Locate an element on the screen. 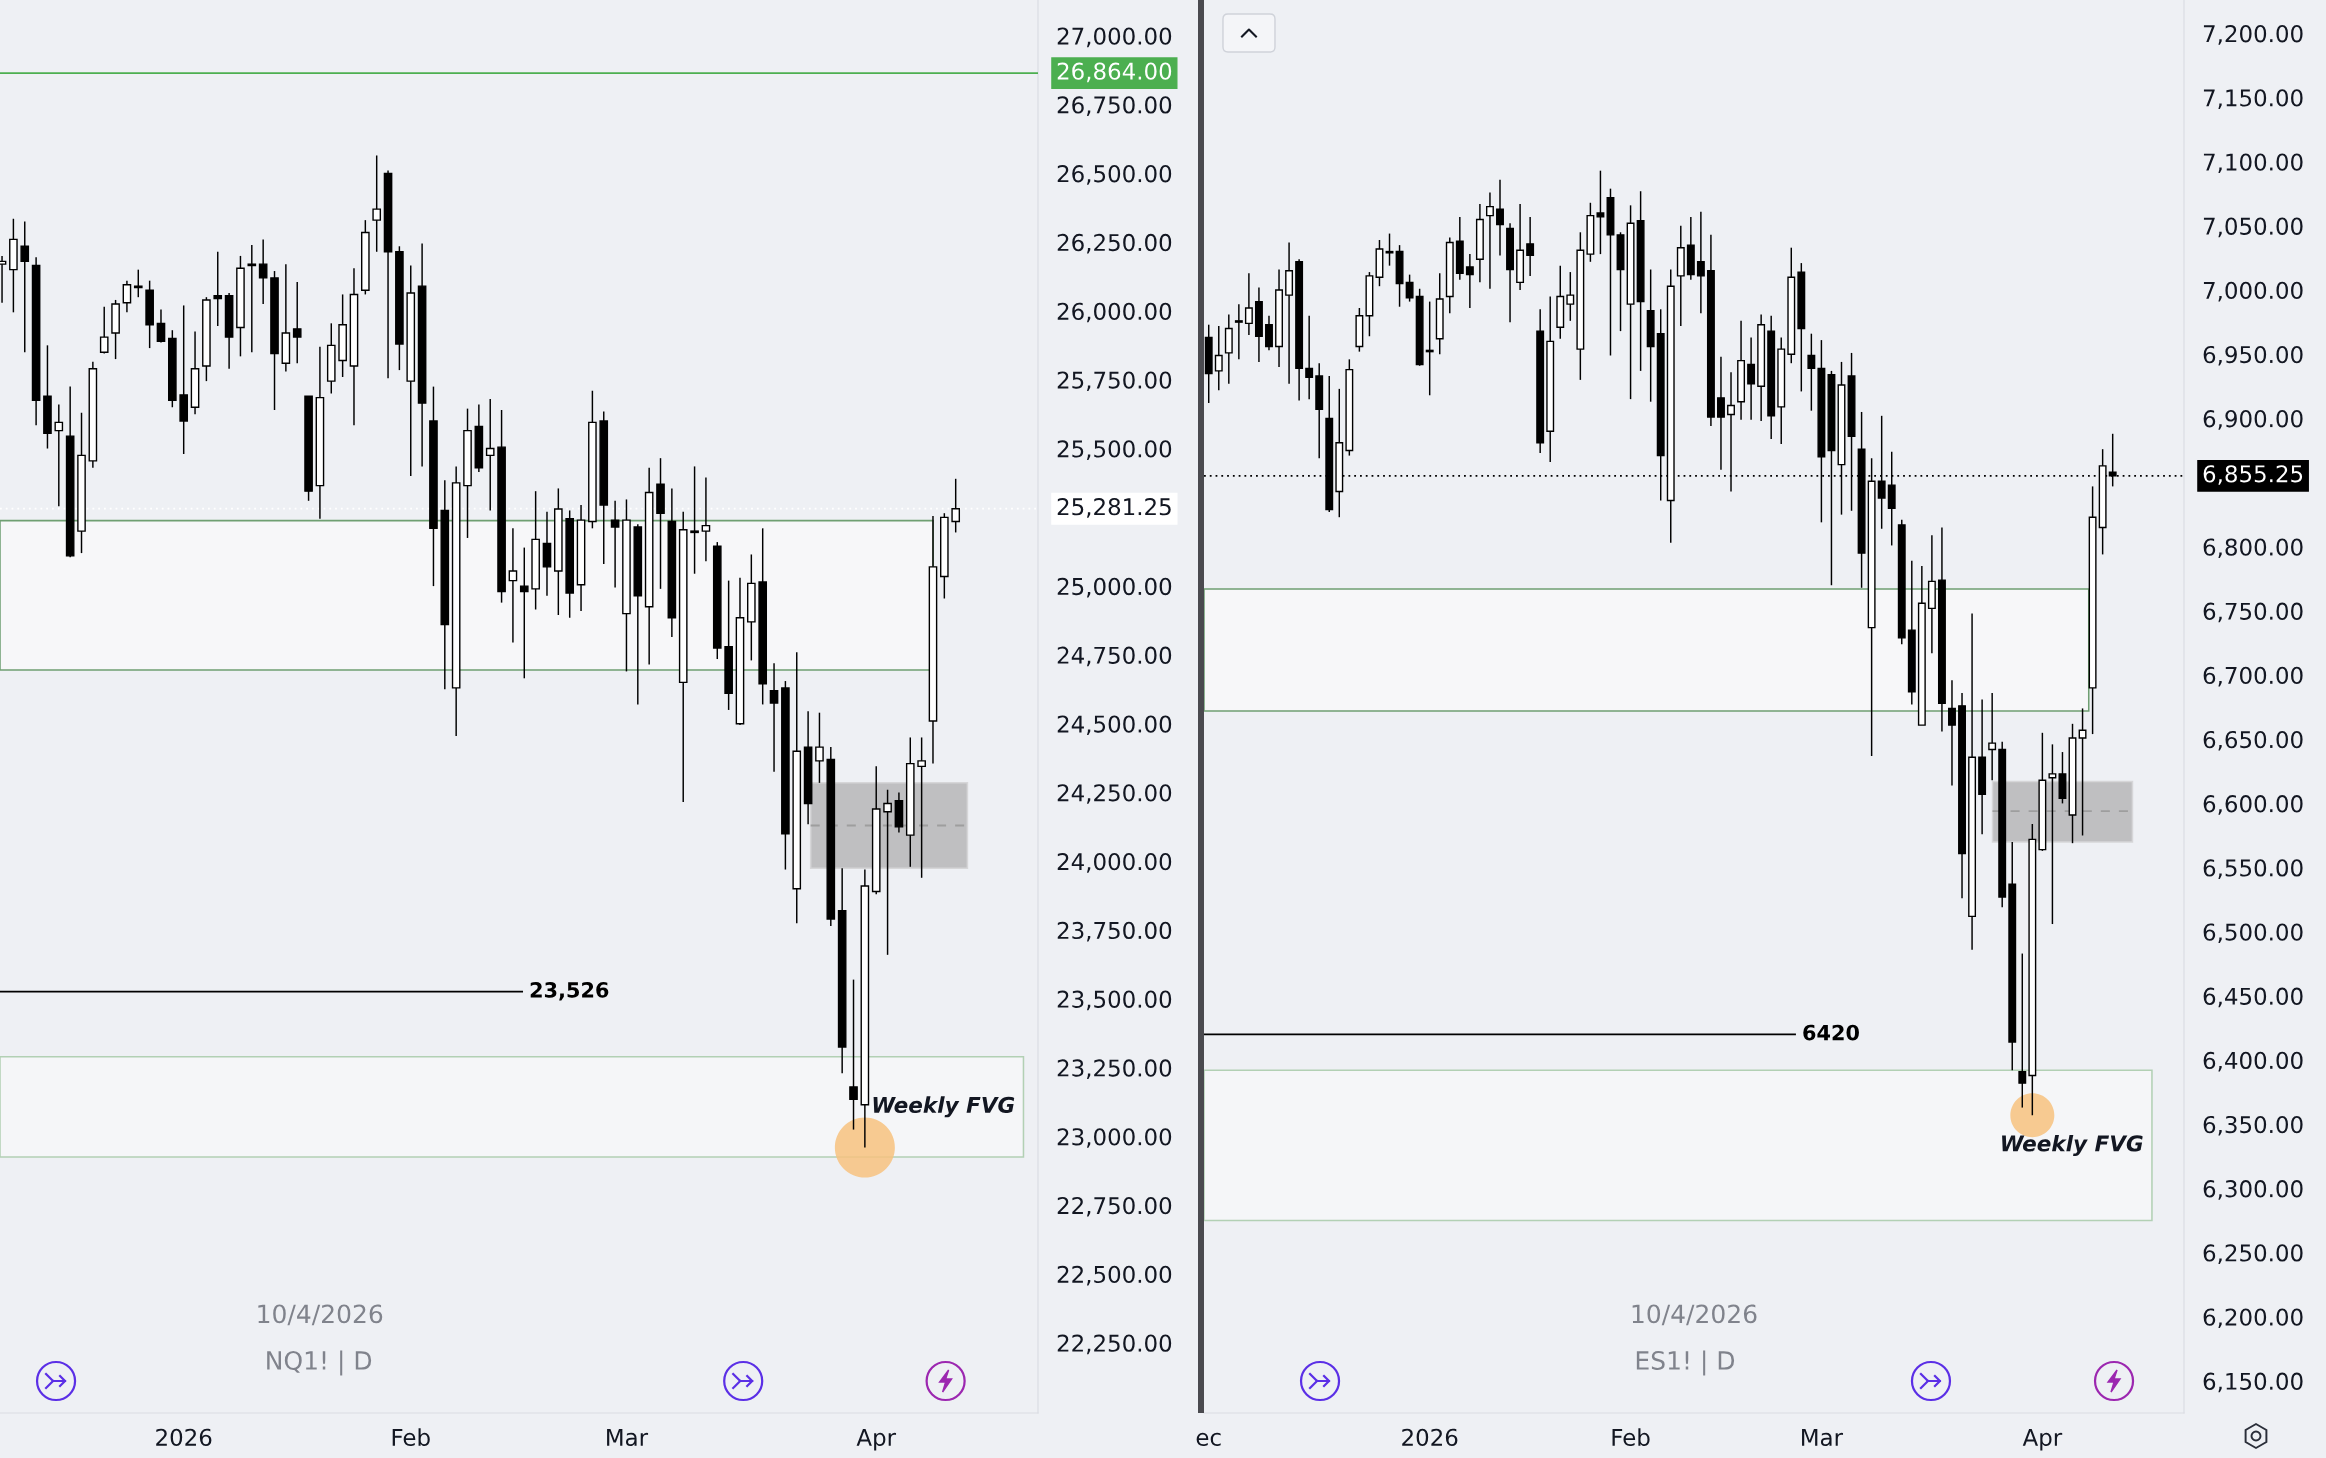 The width and height of the screenshot is (2326, 1458). y-tick-label: 6,250.00 is located at coordinates (2253, 1254).